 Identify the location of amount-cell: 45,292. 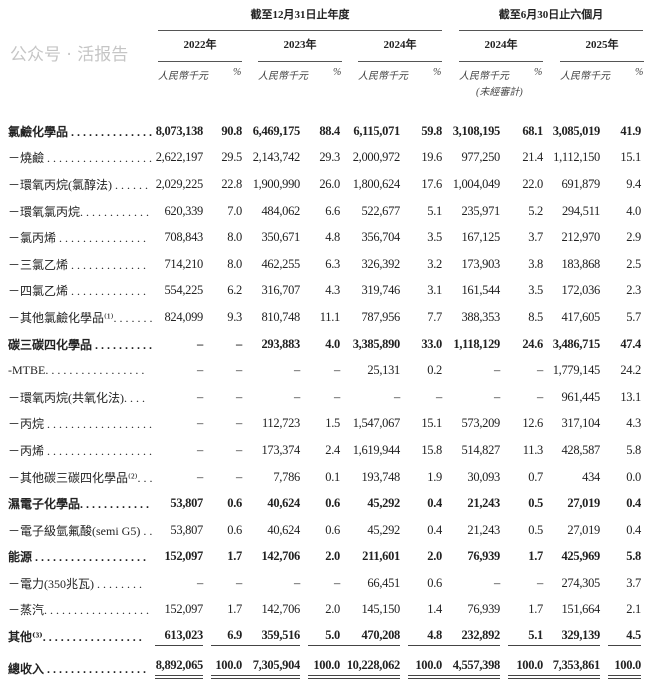
(383, 529).